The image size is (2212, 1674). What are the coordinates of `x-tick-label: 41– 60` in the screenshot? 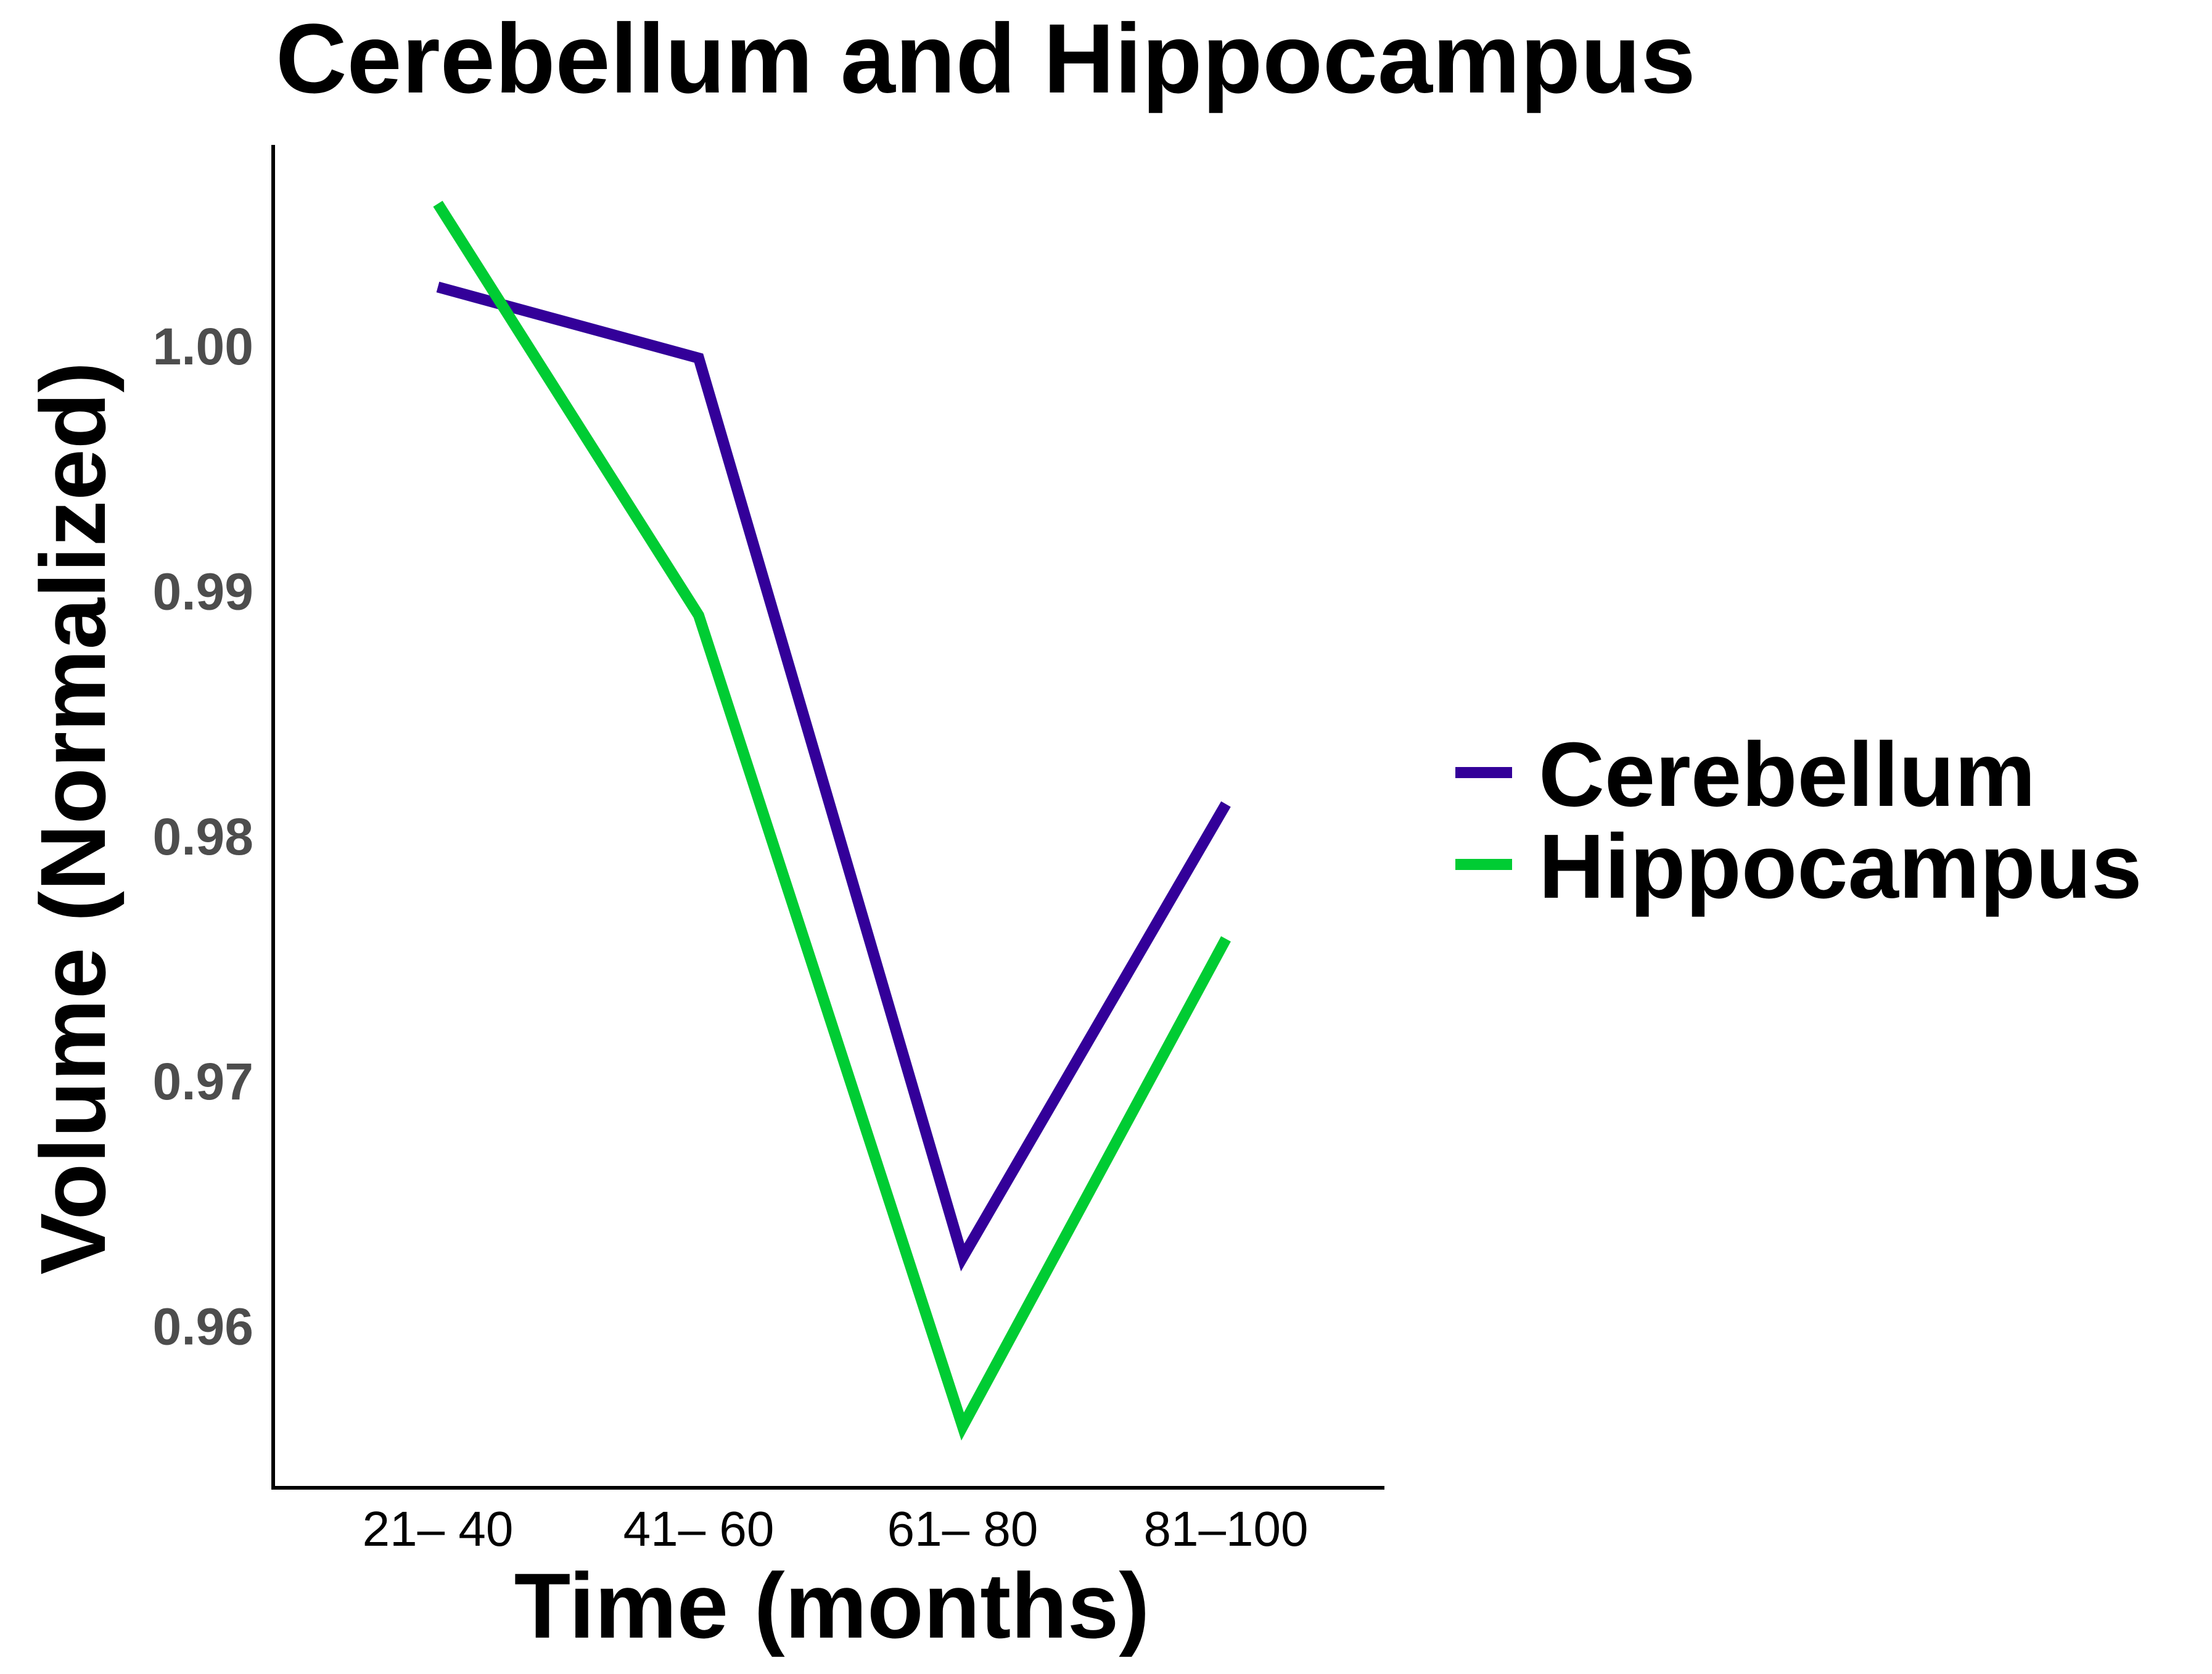 It's located at (699, 1529).